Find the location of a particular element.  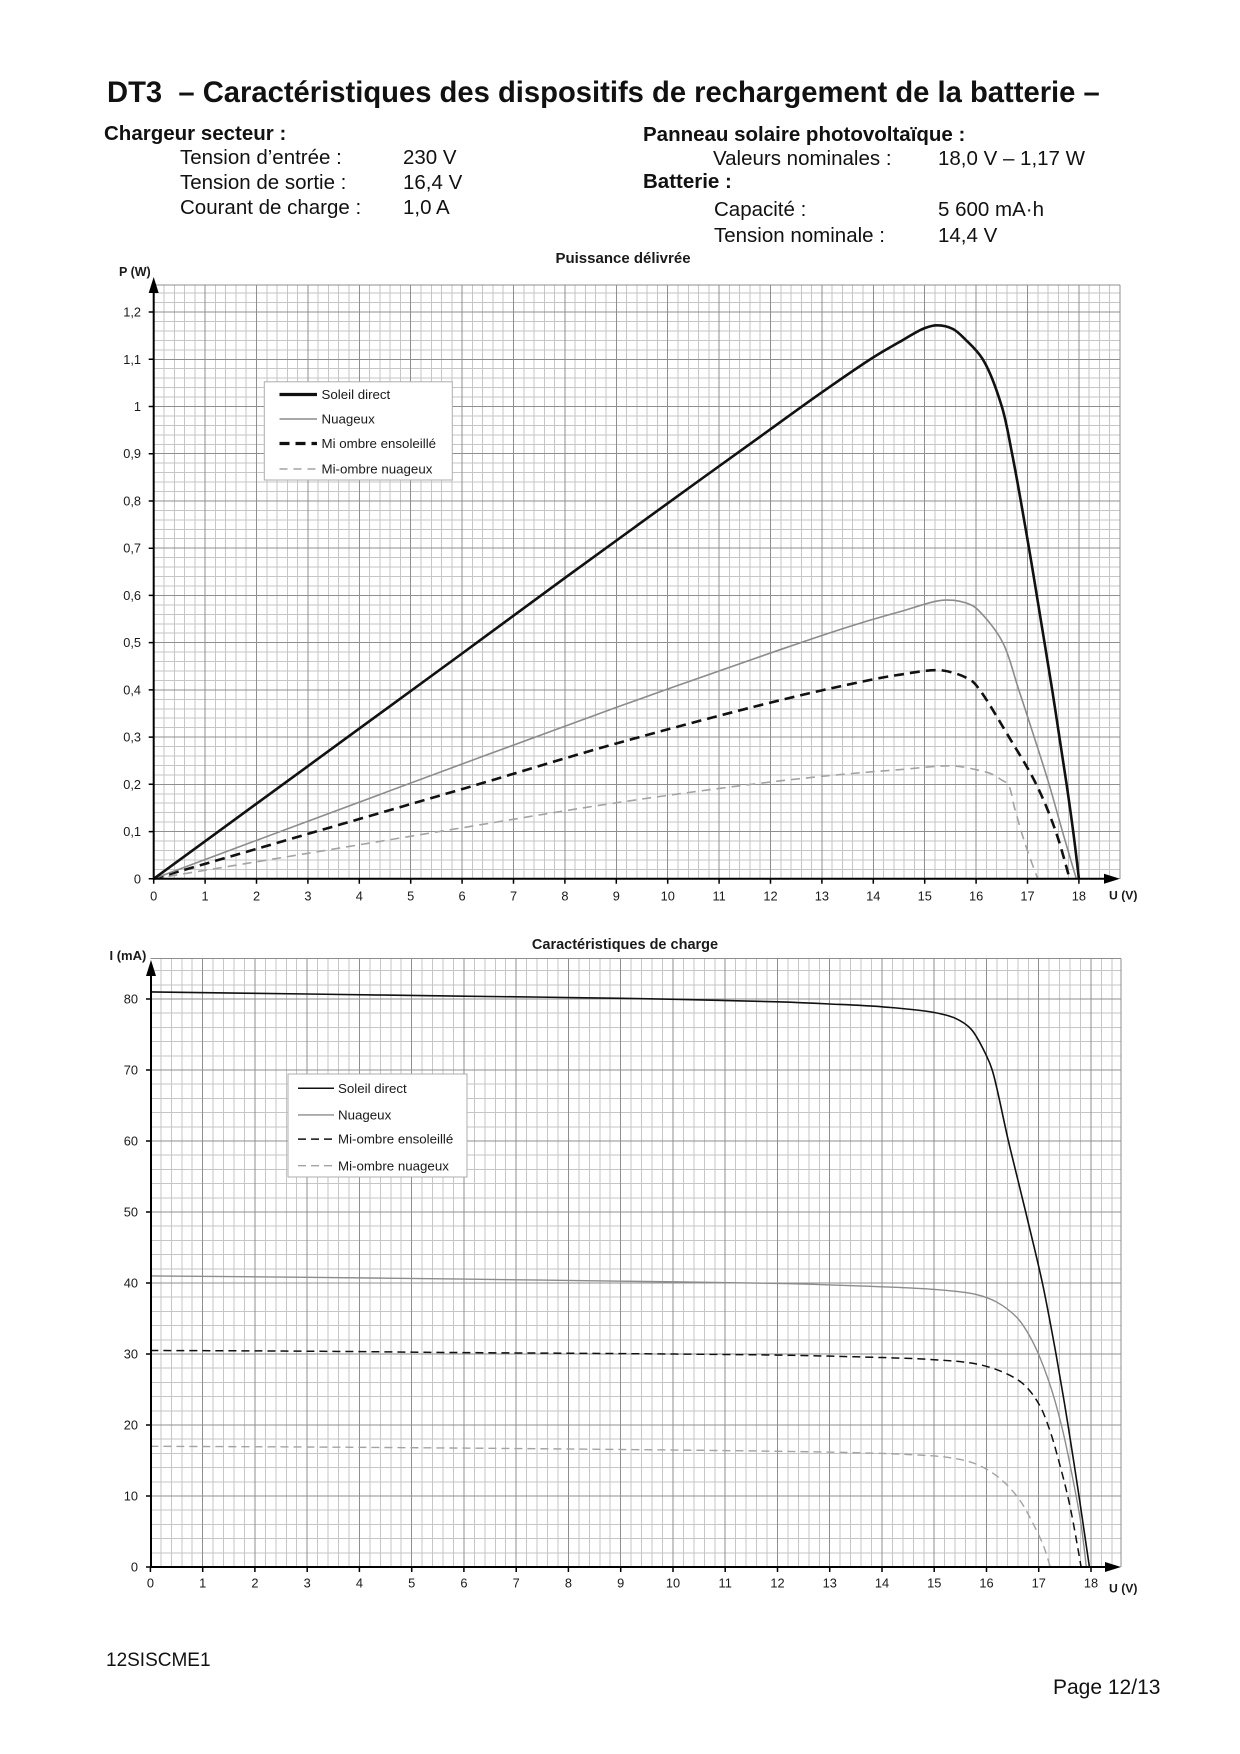

svg-text: 50 is located at coordinates (131, 1212).